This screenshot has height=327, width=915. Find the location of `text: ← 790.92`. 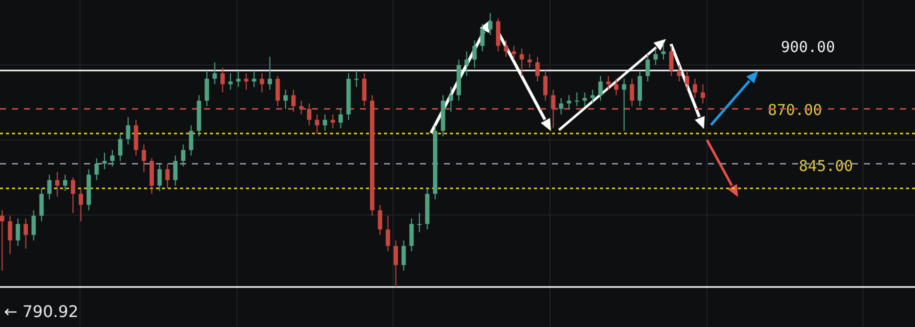

text: ← 790.92 is located at coordinates (41, 311).